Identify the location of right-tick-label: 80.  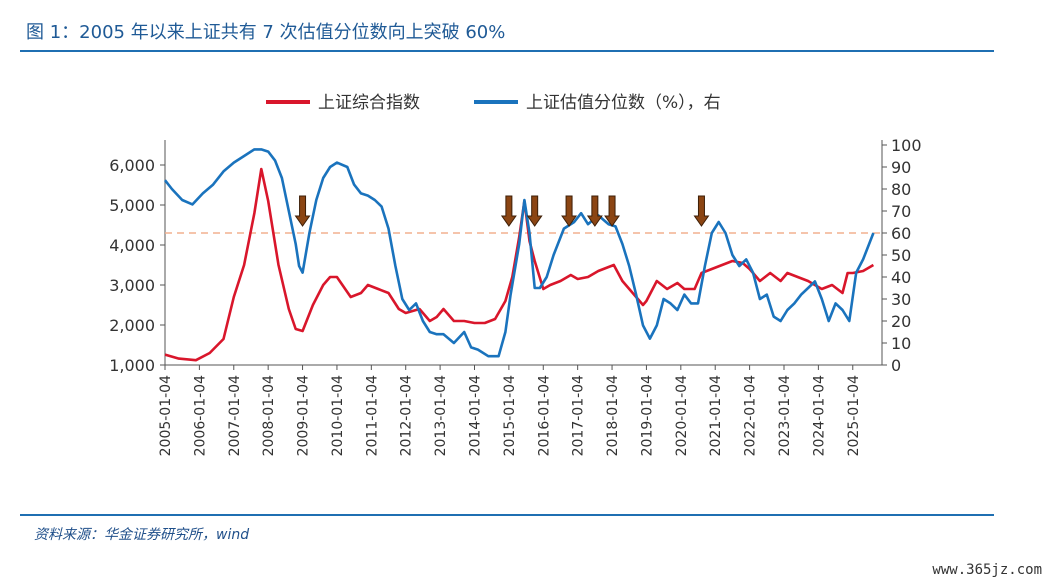
(901, 189).